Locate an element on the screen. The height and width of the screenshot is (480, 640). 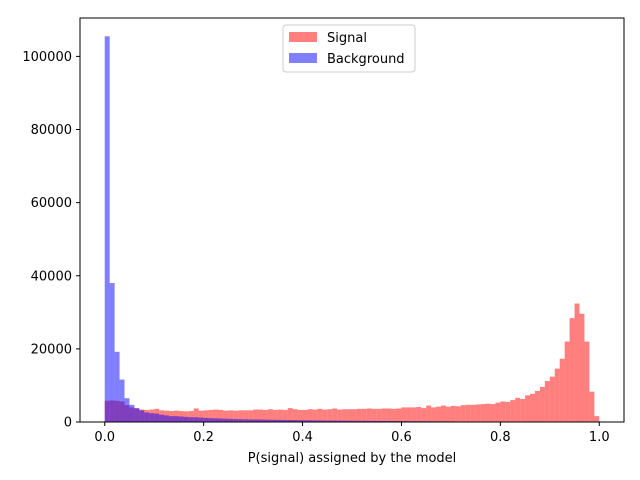
y-axis-ticks: 0 20000 40000 60000 80000 100000 is located at coordinates (51, 240).